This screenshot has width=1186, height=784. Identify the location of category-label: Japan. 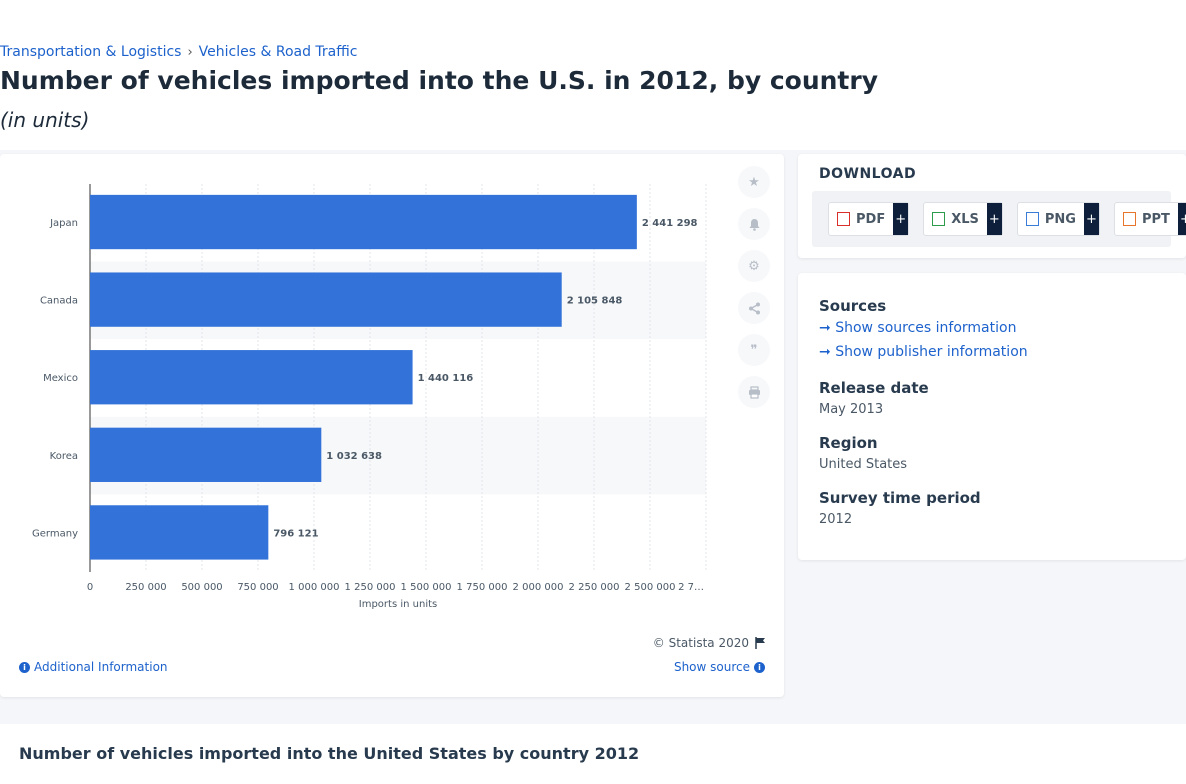
(63, 223).